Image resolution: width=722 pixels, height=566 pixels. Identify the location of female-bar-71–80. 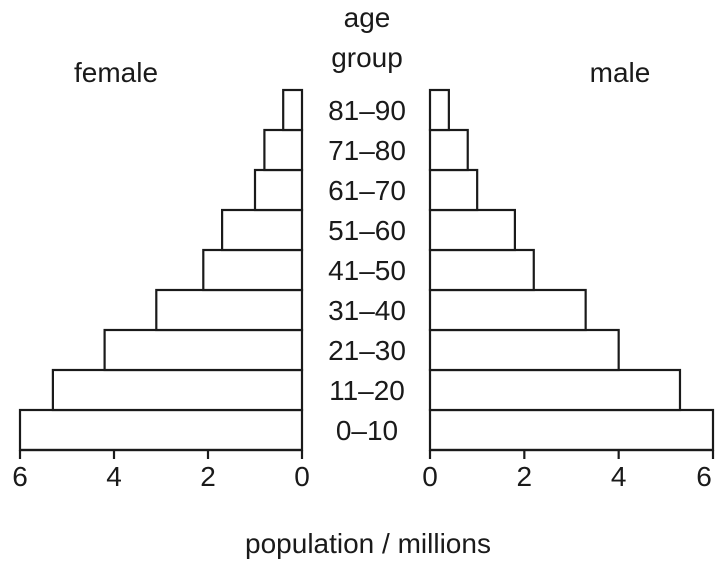
(283, 150).